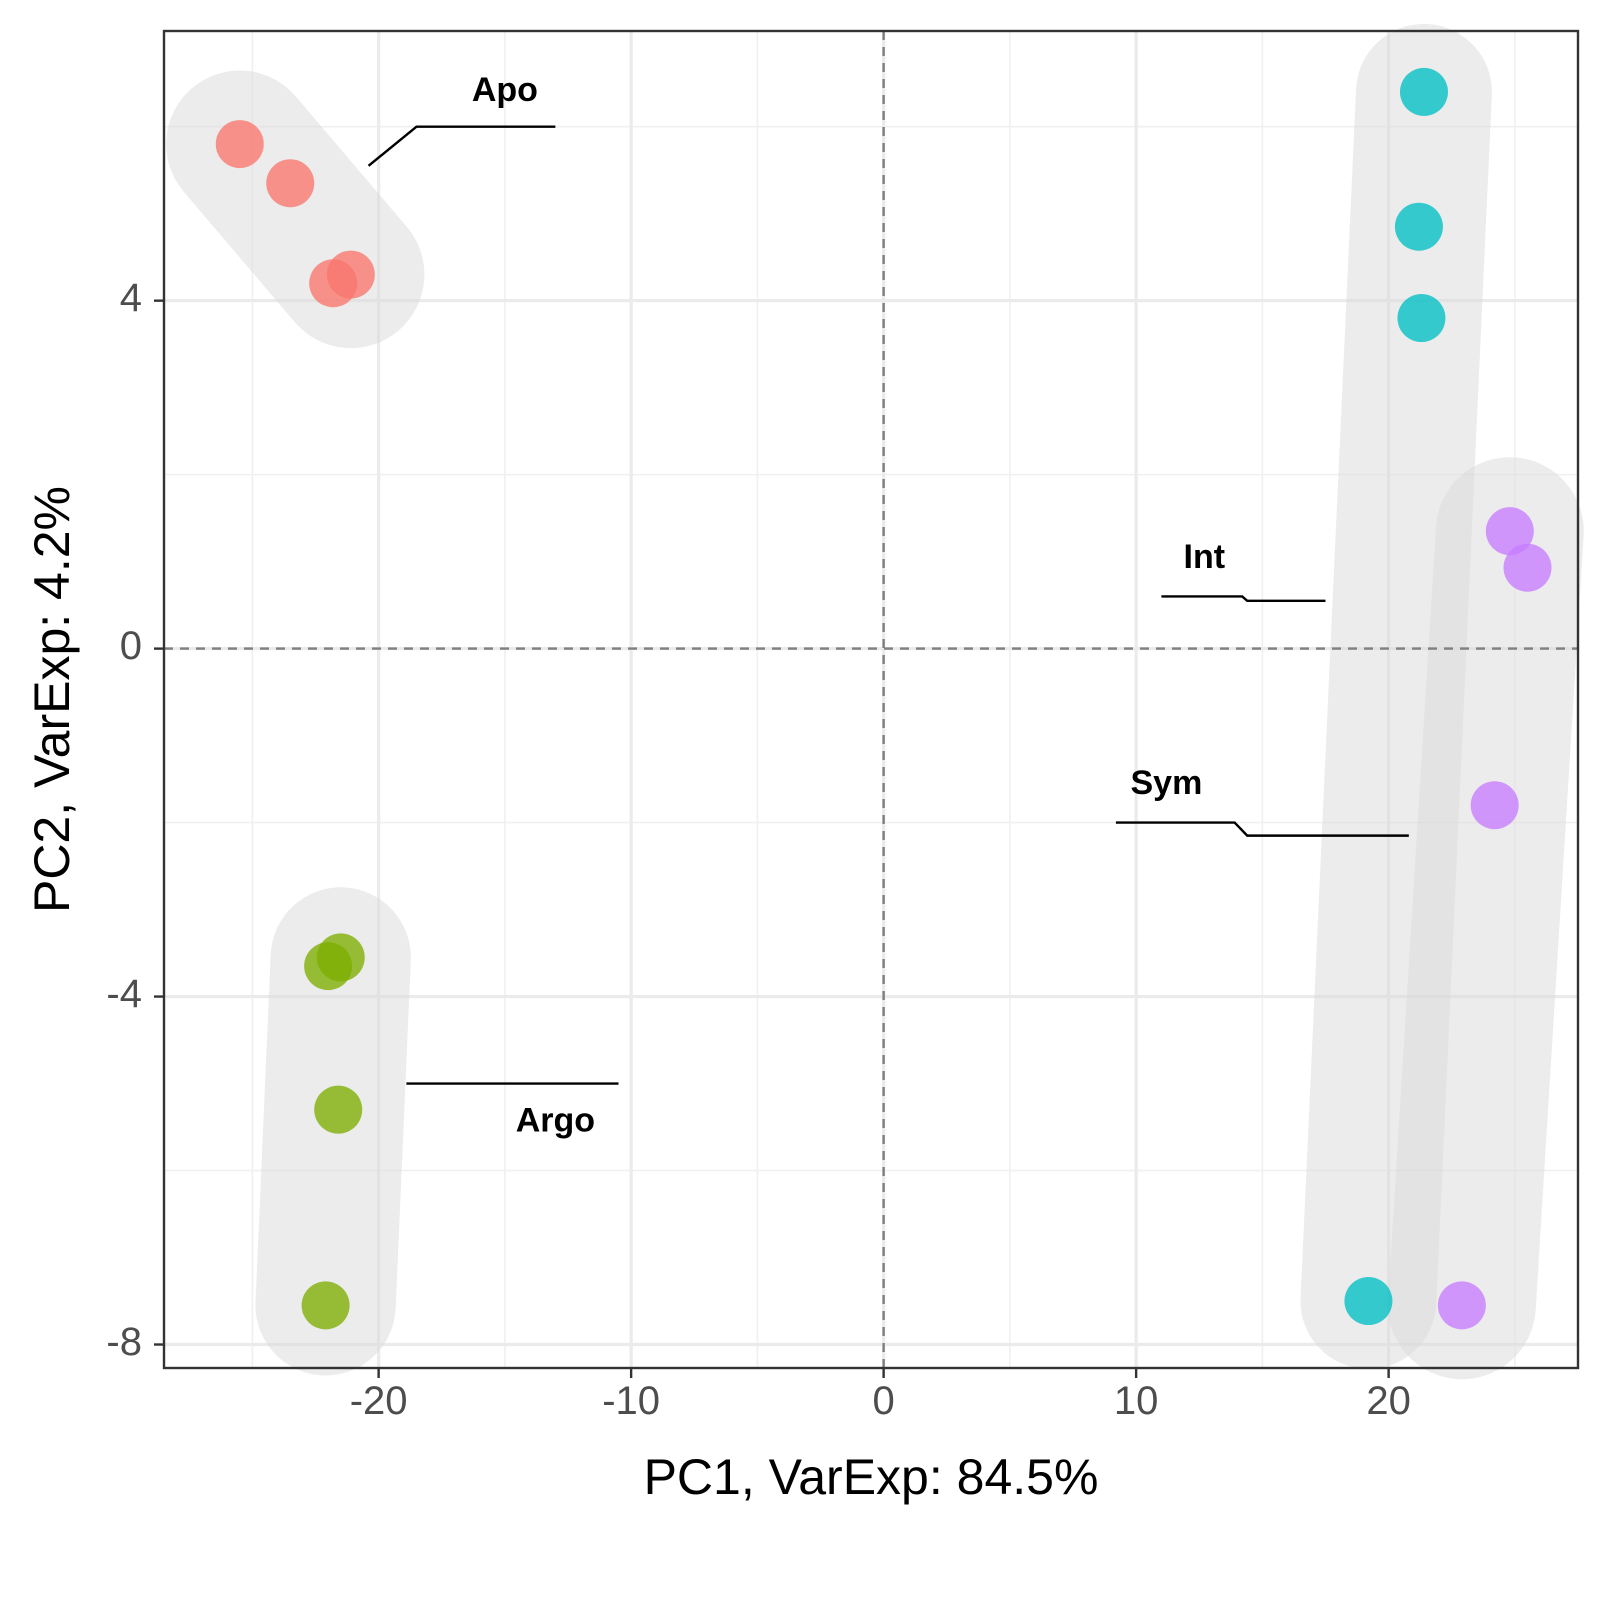 The height and width of the screenshot is (1605, 1600). Describe the element at coordinates (555, 1121) in the screenshot. I see `group-label-argo: Argo` at that location.